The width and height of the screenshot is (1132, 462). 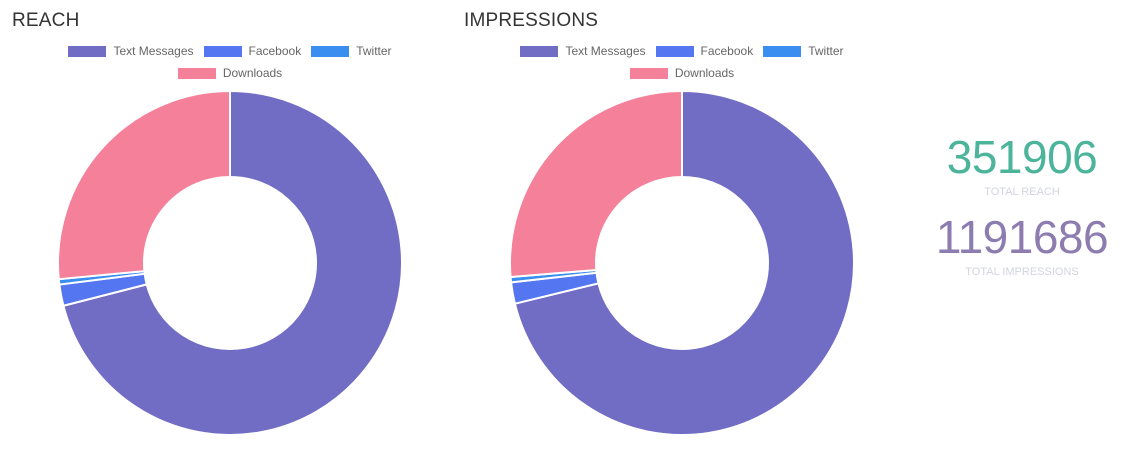 I want to click on reach-chart-title: REACH, so click(x=46, y=20).